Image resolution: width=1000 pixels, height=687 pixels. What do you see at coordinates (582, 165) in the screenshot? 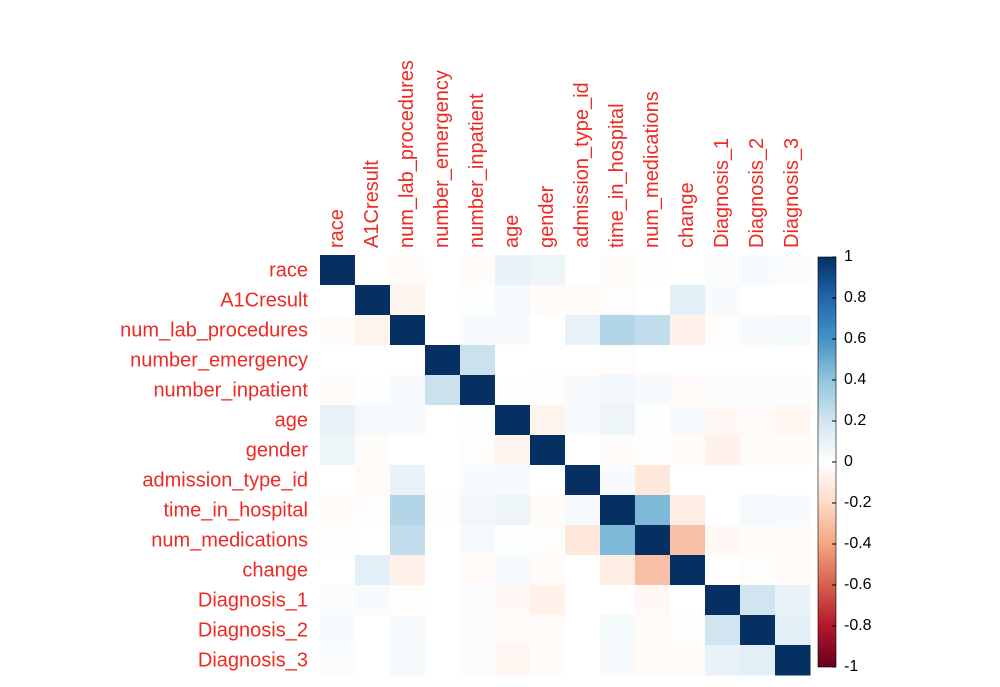
I see `column-label: admission_type_id` at bounding box center [582, 165].